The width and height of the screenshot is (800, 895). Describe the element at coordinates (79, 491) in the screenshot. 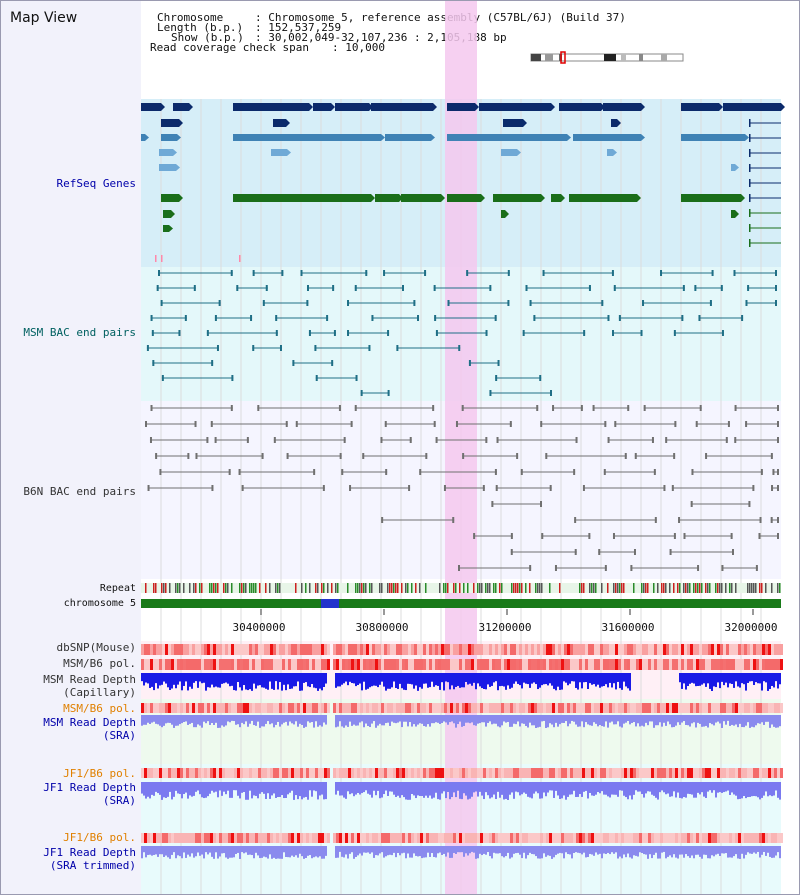

I see `track-label-b6n-bac: B6N BAC end pairs` at that location.